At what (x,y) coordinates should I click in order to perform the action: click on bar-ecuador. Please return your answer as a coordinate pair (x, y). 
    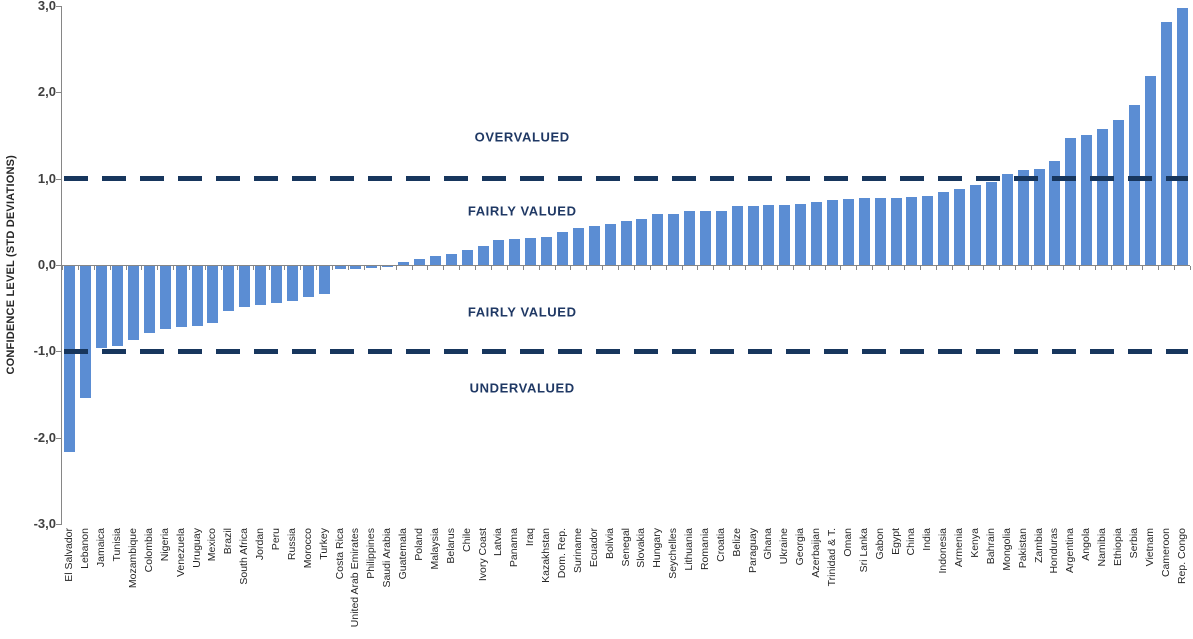
    Looking at the image, I should click on (594, 245).